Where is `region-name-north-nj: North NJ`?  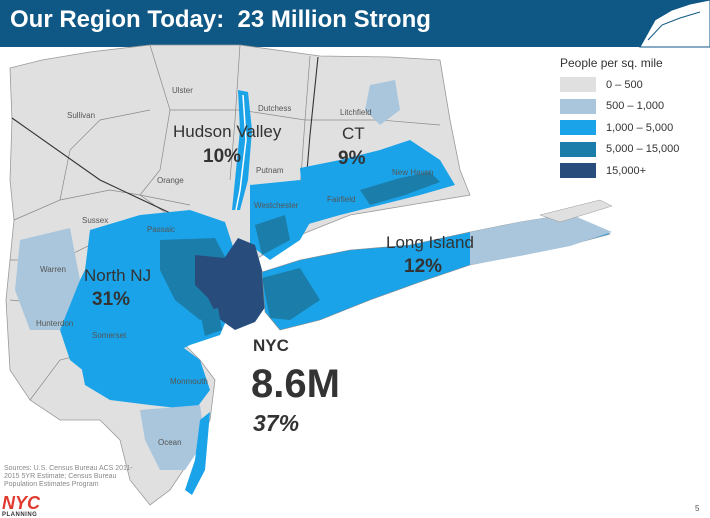 region-name-north-nj: North NJ is located at coordinates (118, 275).